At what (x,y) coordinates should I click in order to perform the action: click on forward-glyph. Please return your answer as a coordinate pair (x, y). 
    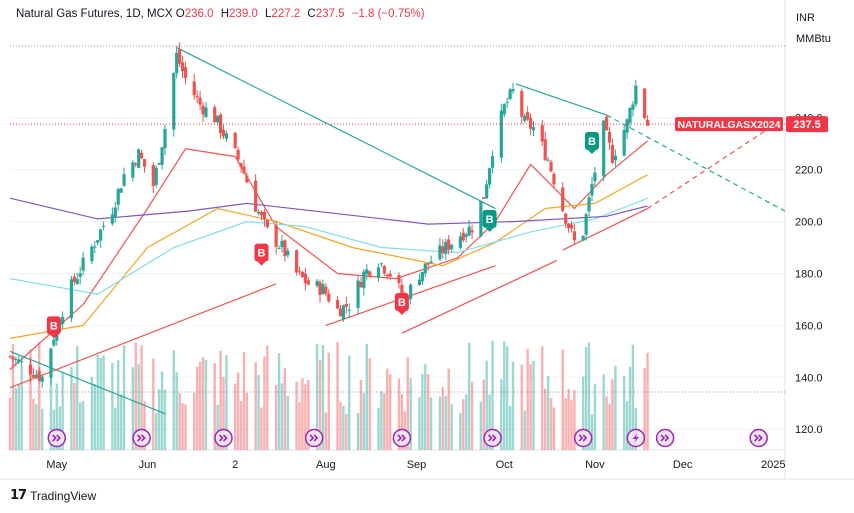
    Looking at the image, I should click on (402, 438).